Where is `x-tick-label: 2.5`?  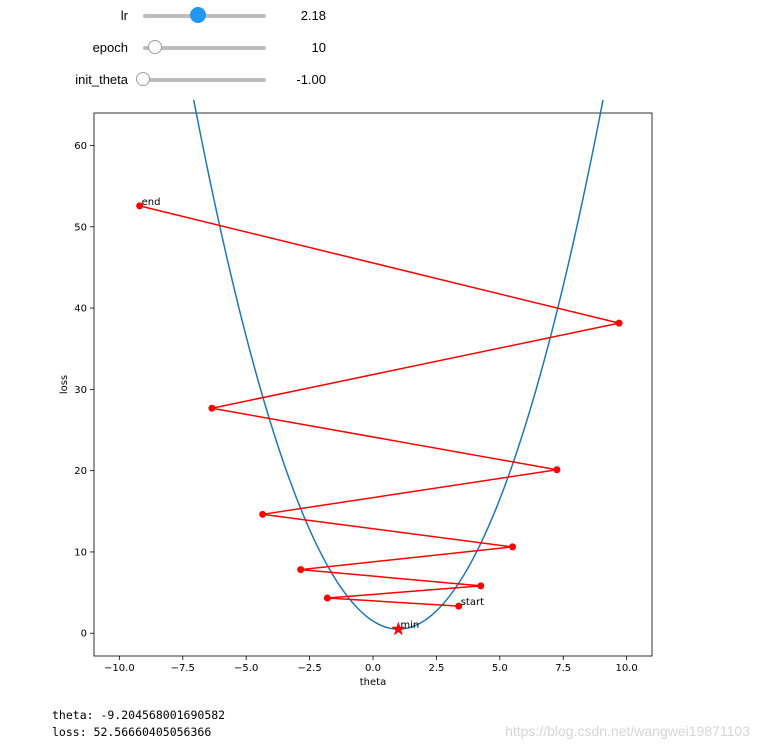
x-tick-label: 2.5 is located at coordinates (436, 668).